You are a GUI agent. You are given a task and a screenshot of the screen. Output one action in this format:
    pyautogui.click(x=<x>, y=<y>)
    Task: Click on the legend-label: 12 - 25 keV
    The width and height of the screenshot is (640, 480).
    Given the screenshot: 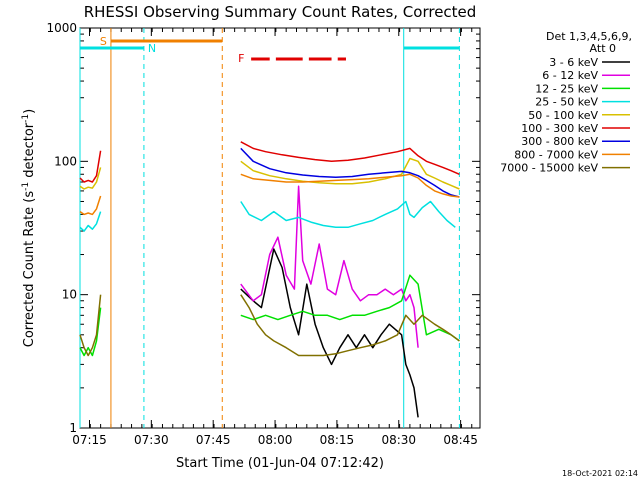 What is the action you would take?
    pyautogui.click(x=566, y=88)
    